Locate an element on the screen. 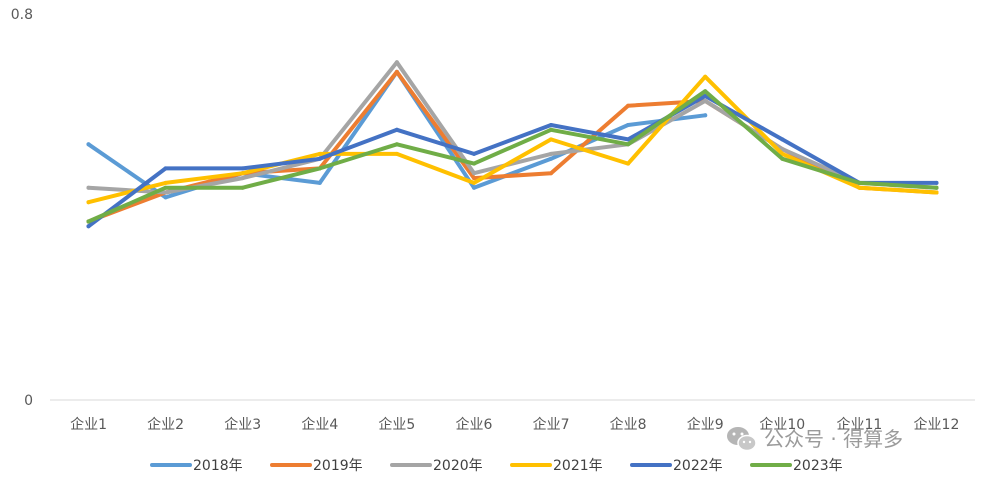  legend: 2018年 2019年 2020年 2021年 2022年 2023年 is located at coordinates (496, 466).